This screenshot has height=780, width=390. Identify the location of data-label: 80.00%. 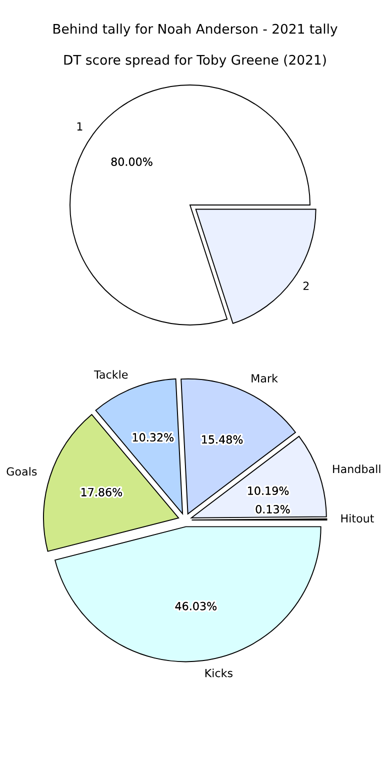
(131, 162).